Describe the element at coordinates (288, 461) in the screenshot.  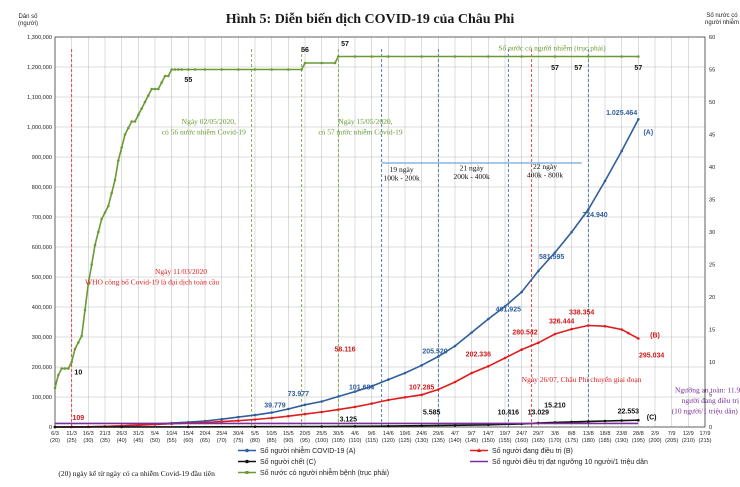
I see `legend-label: Số người chết (C)` at that location.